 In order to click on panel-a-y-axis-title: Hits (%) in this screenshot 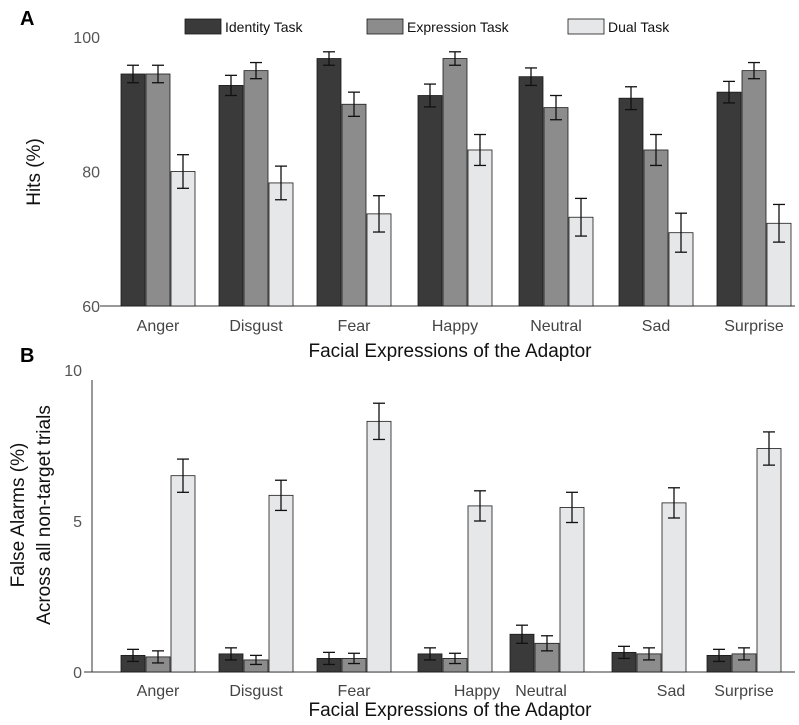, I will do `click(34, 172)`.